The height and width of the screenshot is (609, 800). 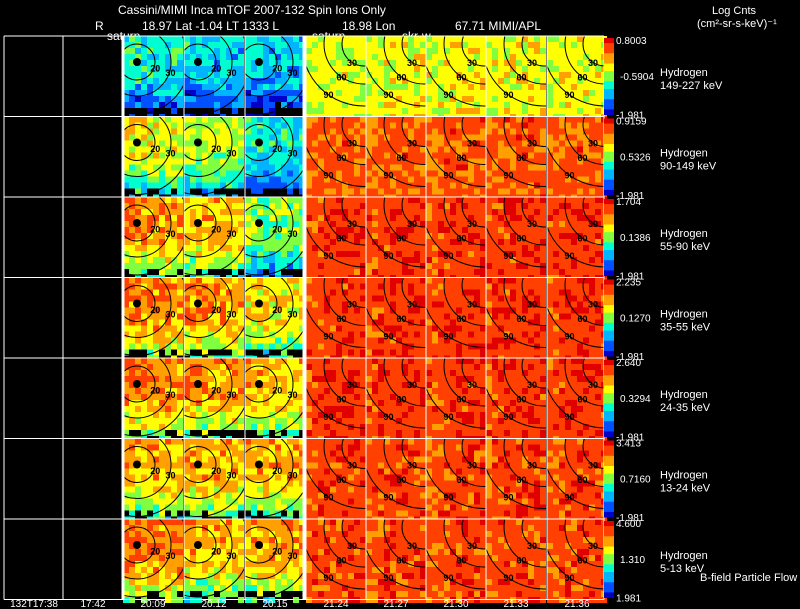 I want to click on contour-label: 60, so click(x=582, y=319).